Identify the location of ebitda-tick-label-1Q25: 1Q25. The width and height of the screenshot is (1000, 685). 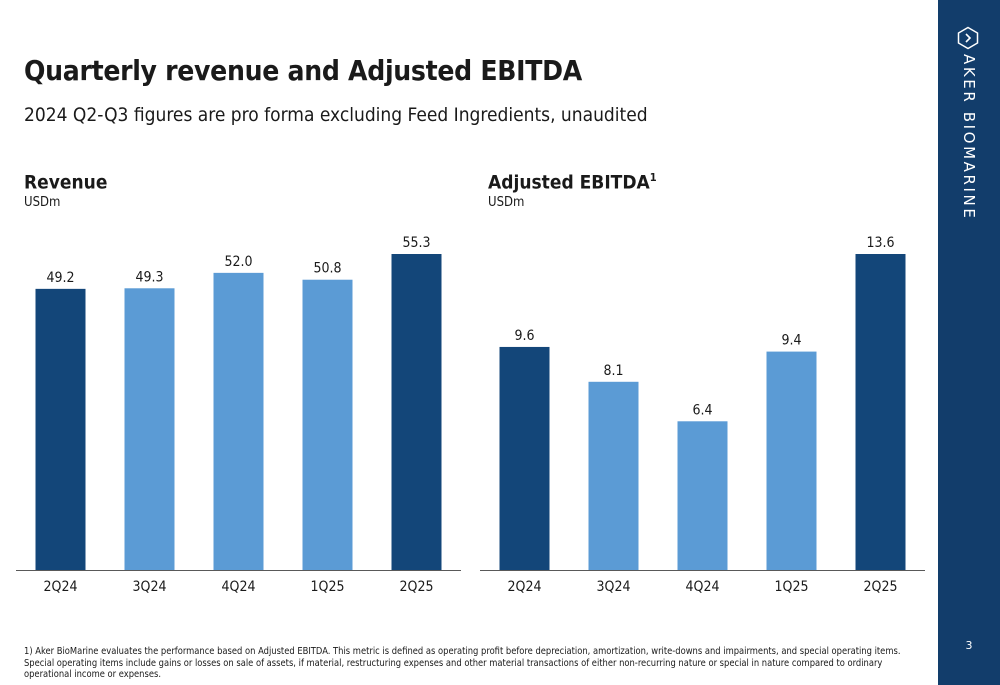
(792, 587).